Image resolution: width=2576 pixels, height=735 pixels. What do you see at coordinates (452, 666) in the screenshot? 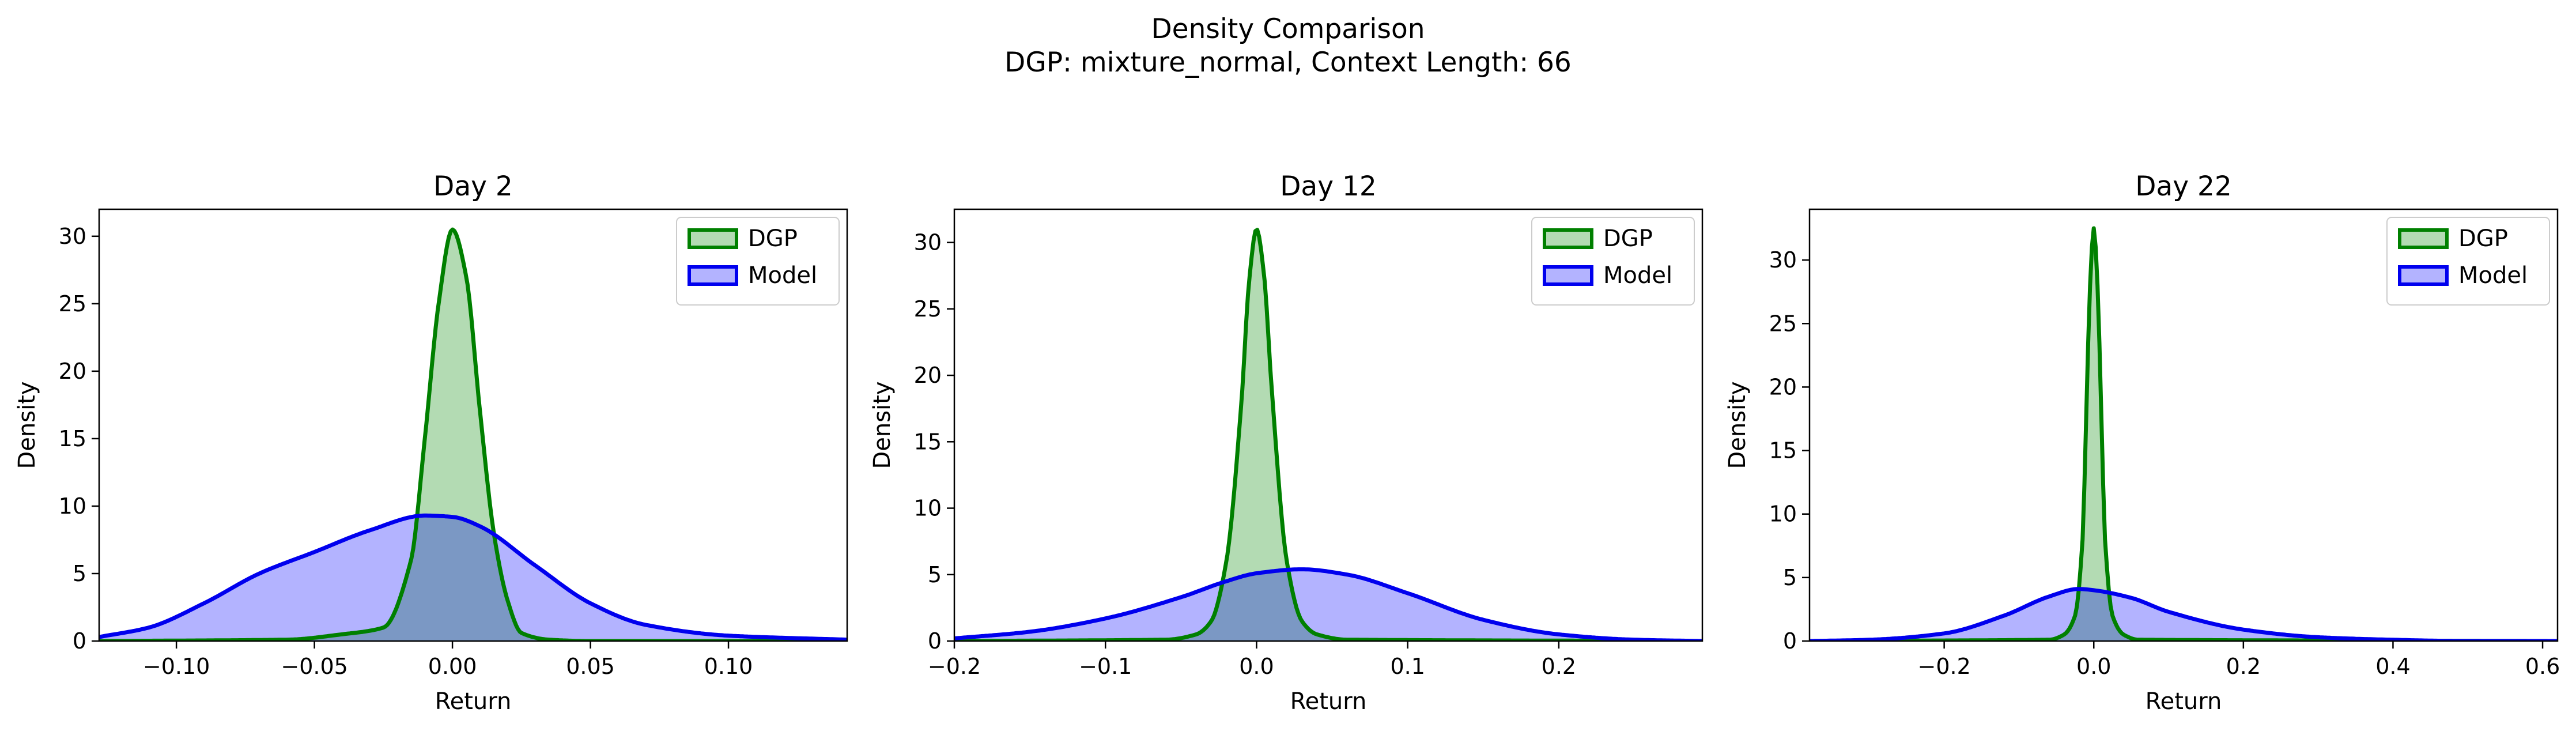
I see `x-tick-label: 0.00` at bounding box center [452, 666].